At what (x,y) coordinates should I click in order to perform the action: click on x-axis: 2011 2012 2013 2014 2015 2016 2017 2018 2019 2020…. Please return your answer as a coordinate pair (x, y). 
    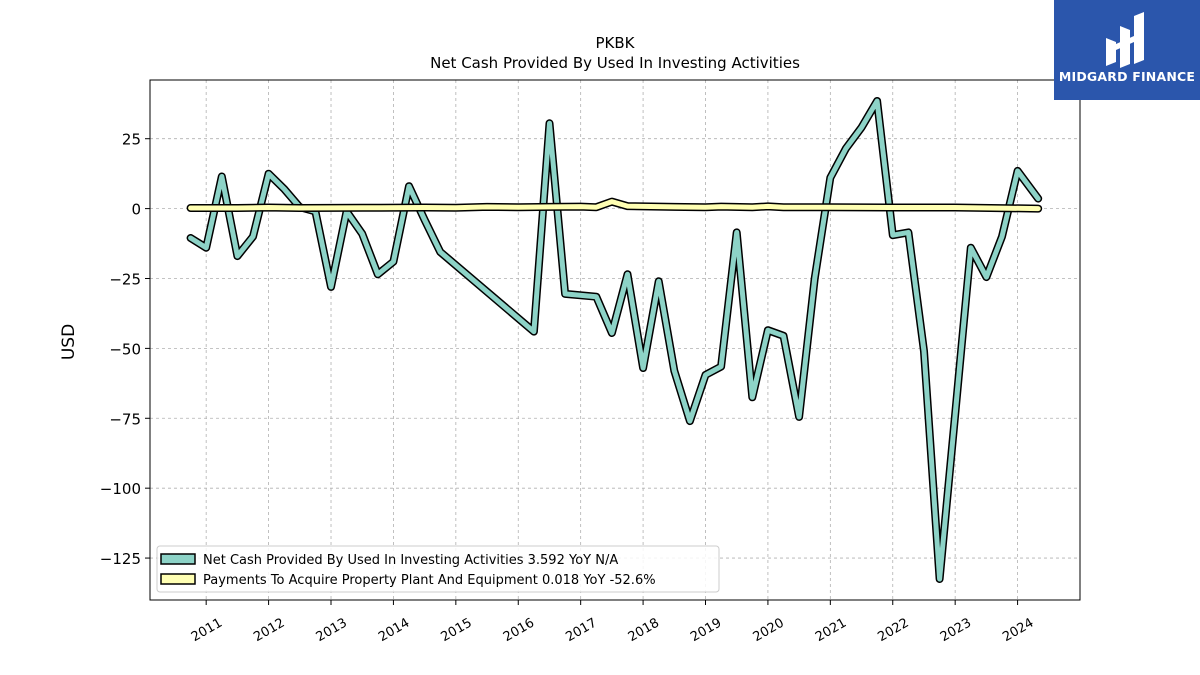
    Looking at the image, I should click on (612, 623).